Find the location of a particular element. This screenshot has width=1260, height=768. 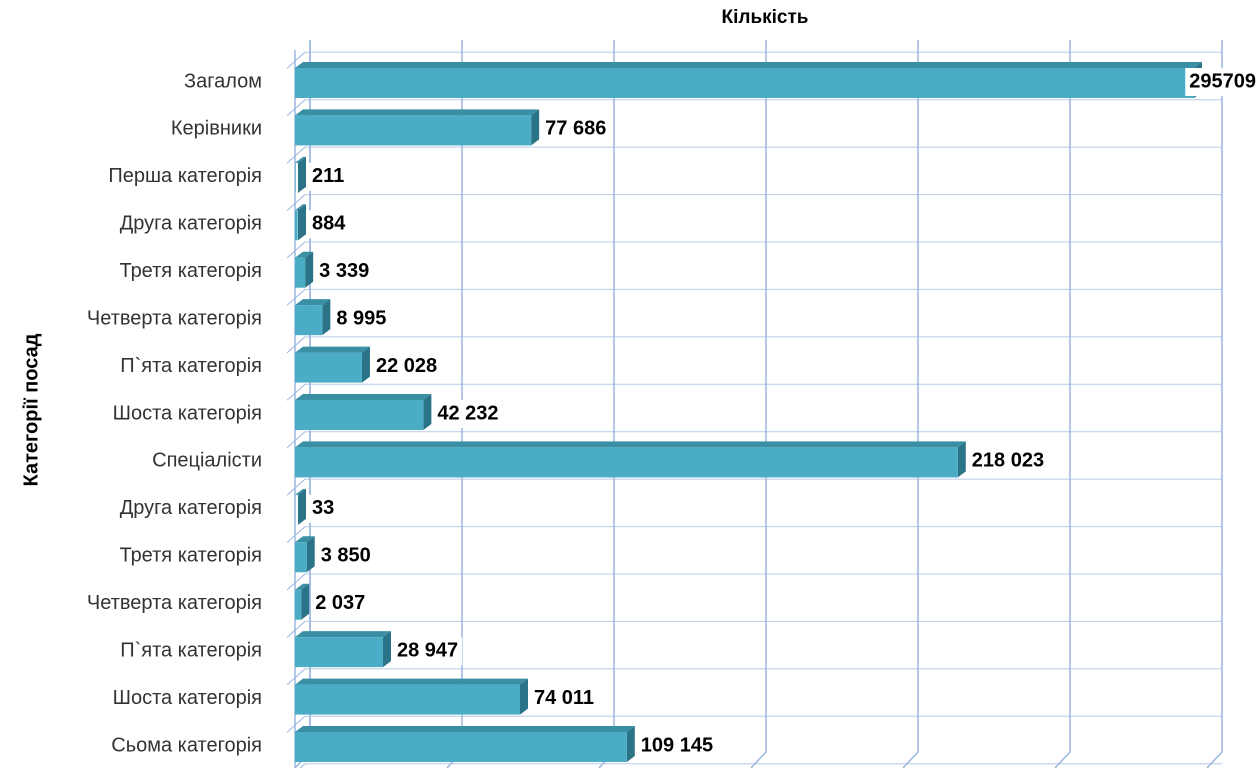

value-label: 109 145 is located at coordinates (677, 745).